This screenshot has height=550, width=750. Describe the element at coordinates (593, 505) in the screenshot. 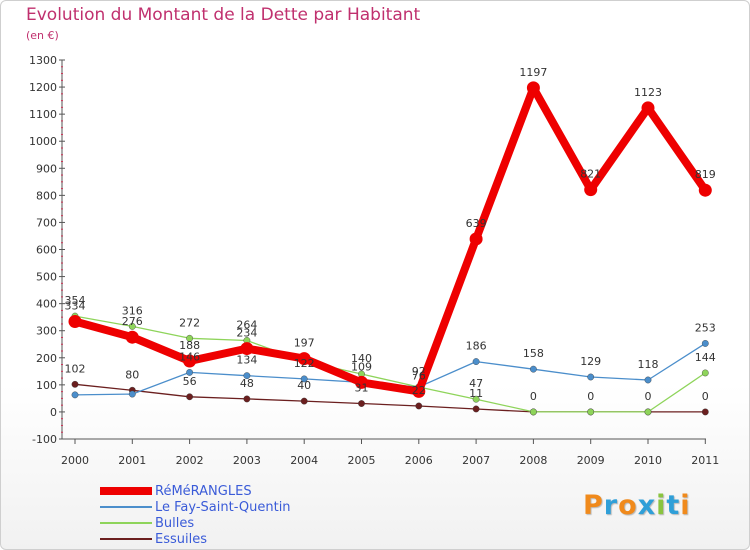

I see `logo-letter: P` at that location.